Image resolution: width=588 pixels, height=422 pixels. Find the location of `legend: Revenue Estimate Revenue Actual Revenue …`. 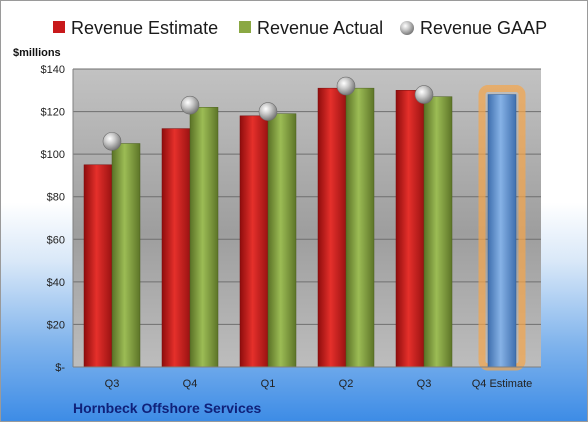

legend: Revenue Estimate Revenue Actual Revenue … is located at coordinates (300, 28).